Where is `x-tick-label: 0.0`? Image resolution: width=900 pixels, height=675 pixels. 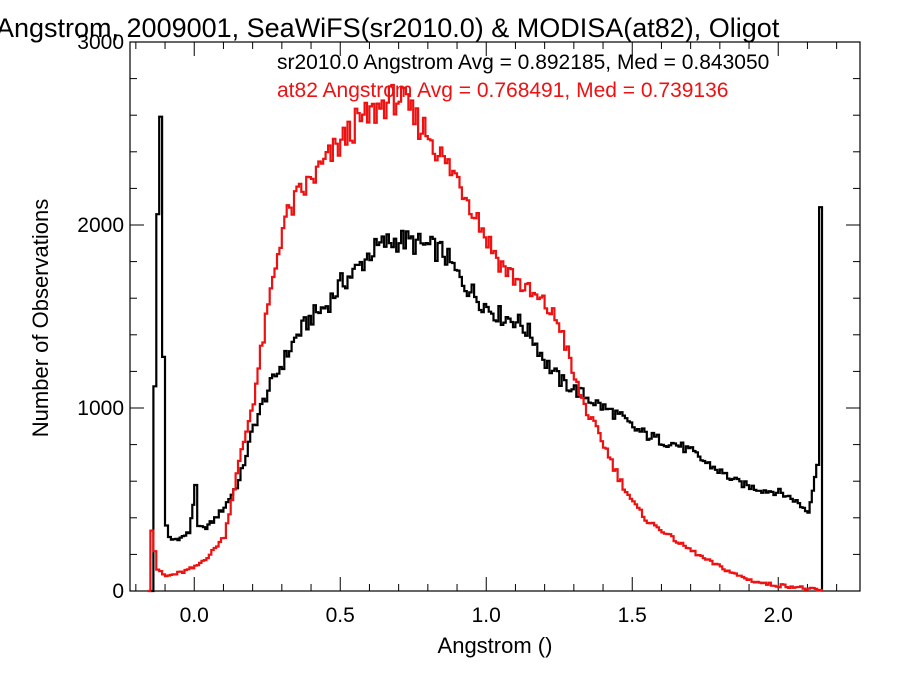 x-tick-label: 0.0 is located at coordinates (194, 615).